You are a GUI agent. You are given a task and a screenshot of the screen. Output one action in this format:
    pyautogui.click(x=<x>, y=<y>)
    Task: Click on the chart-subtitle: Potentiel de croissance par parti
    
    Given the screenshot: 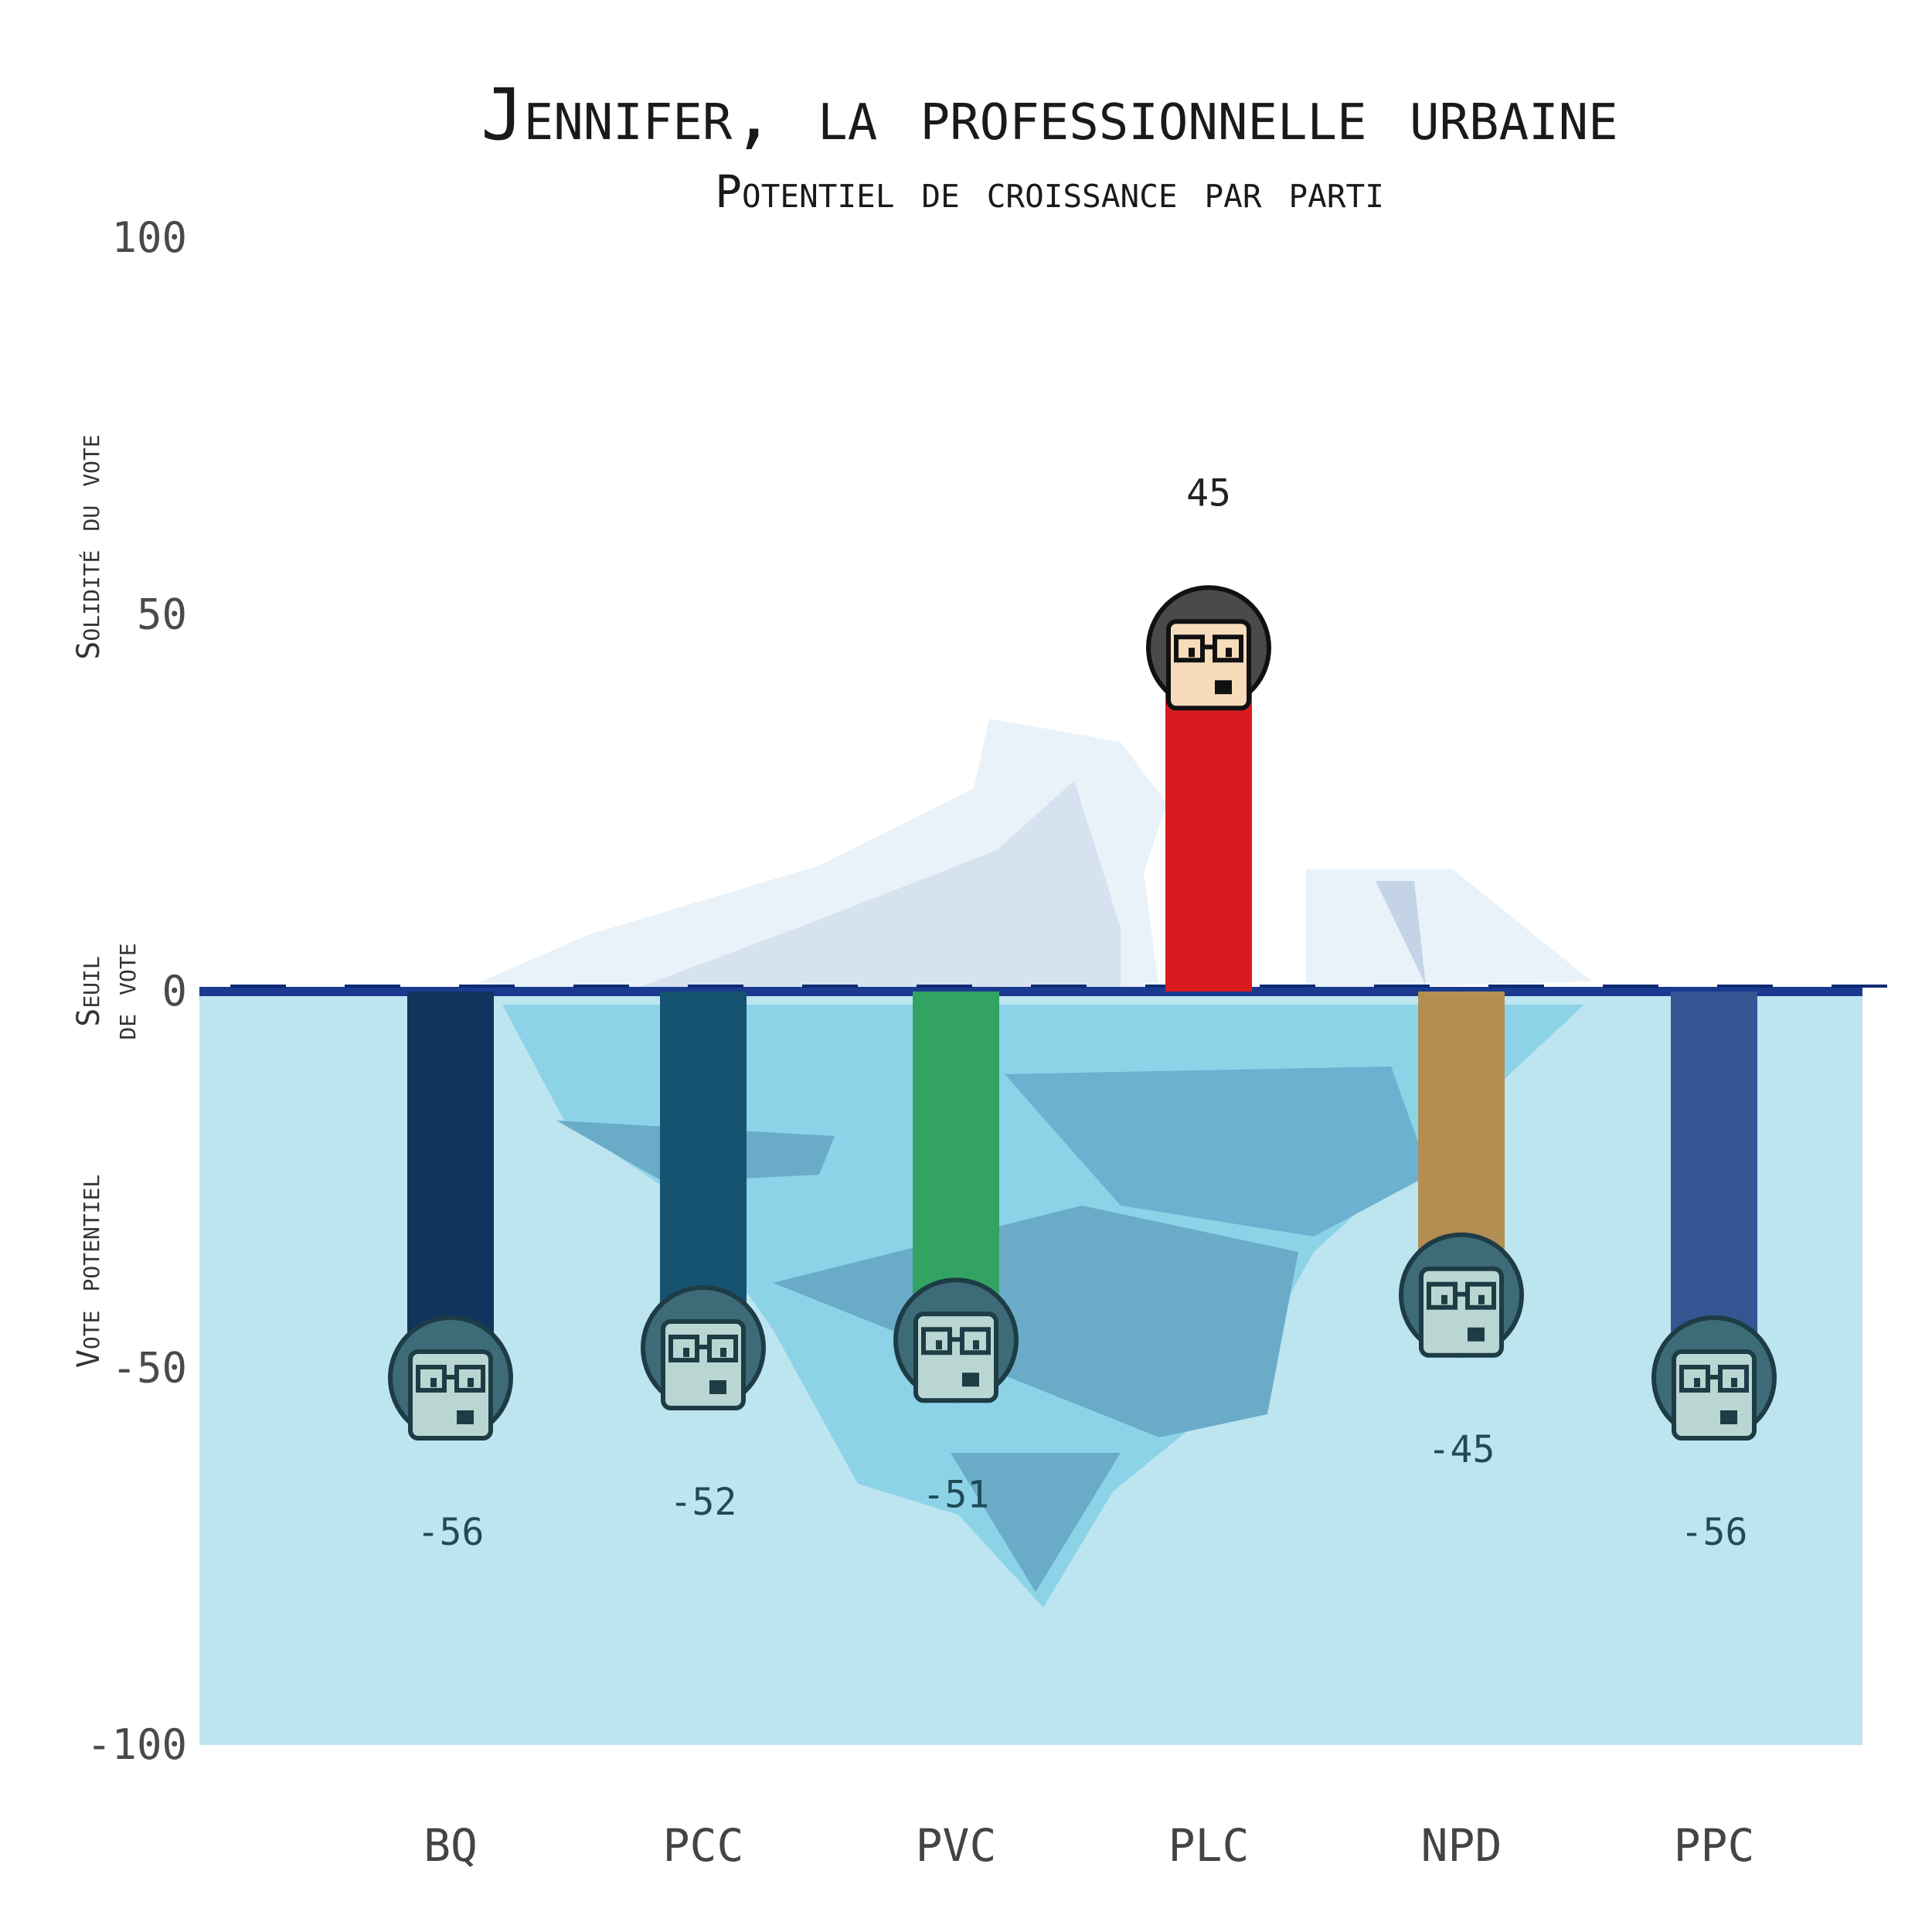 What is the action you would take?
    pyautogui.click(x=1049, y=192)
    